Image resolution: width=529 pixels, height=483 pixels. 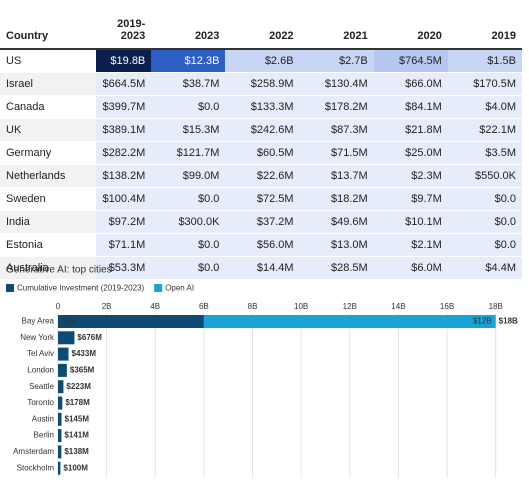 What do you see at coordinates (59, 270) in the screenshot?
I see `chart-title: Generative AI: top cities` at bounding box center [59, 270].